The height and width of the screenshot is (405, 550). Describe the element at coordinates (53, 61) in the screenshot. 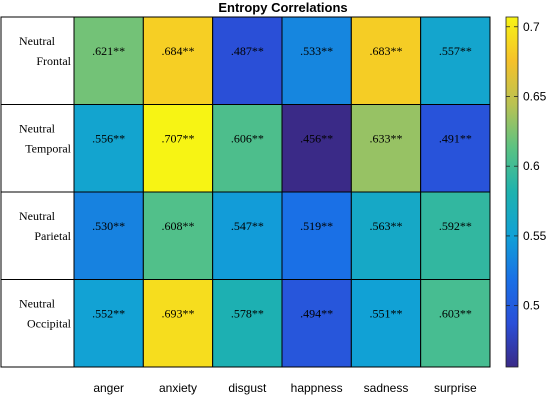

I see `row-label-line2: Frontal` at that location.